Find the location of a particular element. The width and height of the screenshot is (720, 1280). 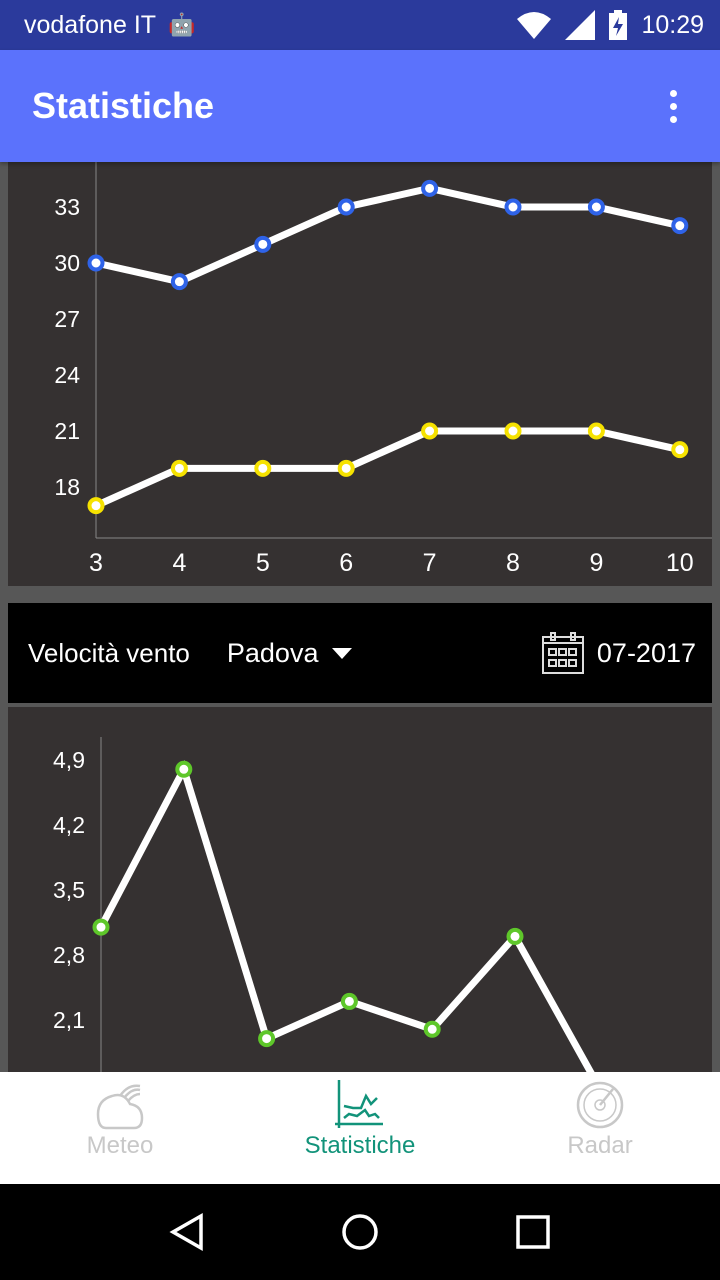

y-tick-label: 4,2 is located at coordinates (69, 825).